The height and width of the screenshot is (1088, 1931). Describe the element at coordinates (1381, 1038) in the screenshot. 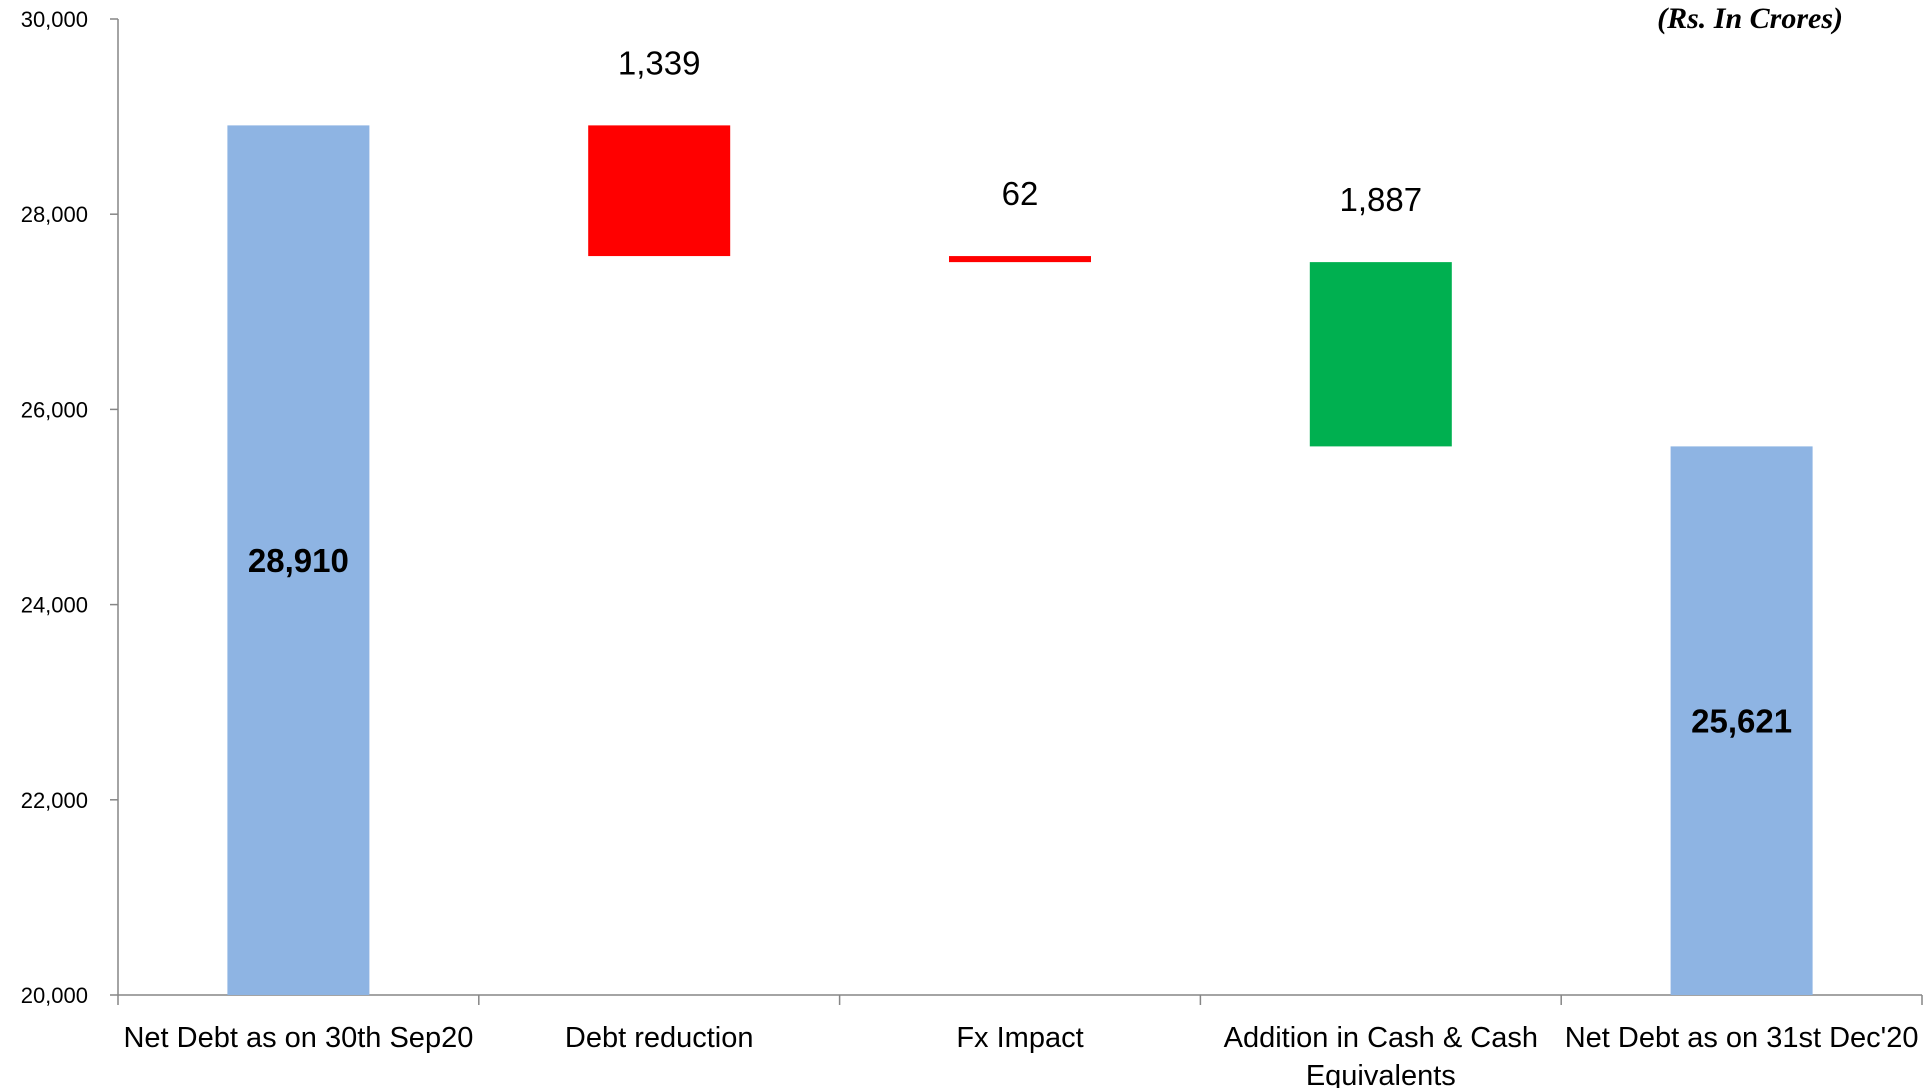

I see `x-tick-label: Addition in Cash & Cash` at that location.